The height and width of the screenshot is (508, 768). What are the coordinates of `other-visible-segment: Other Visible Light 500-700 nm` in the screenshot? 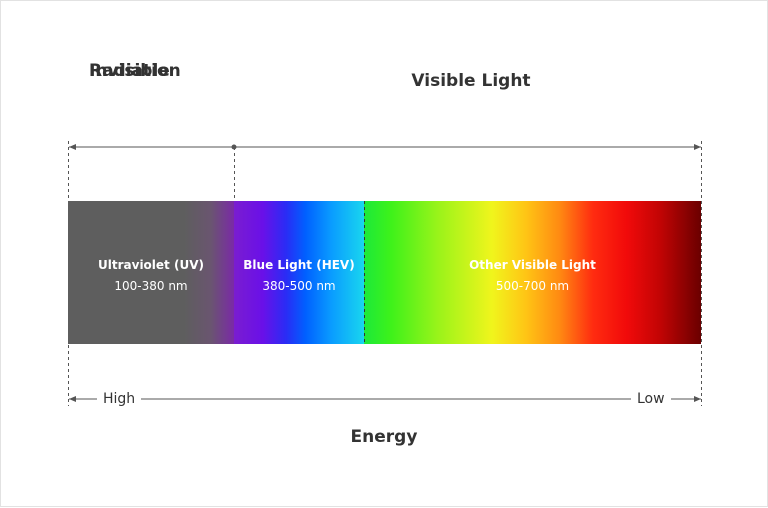 It's located at (532, 272).